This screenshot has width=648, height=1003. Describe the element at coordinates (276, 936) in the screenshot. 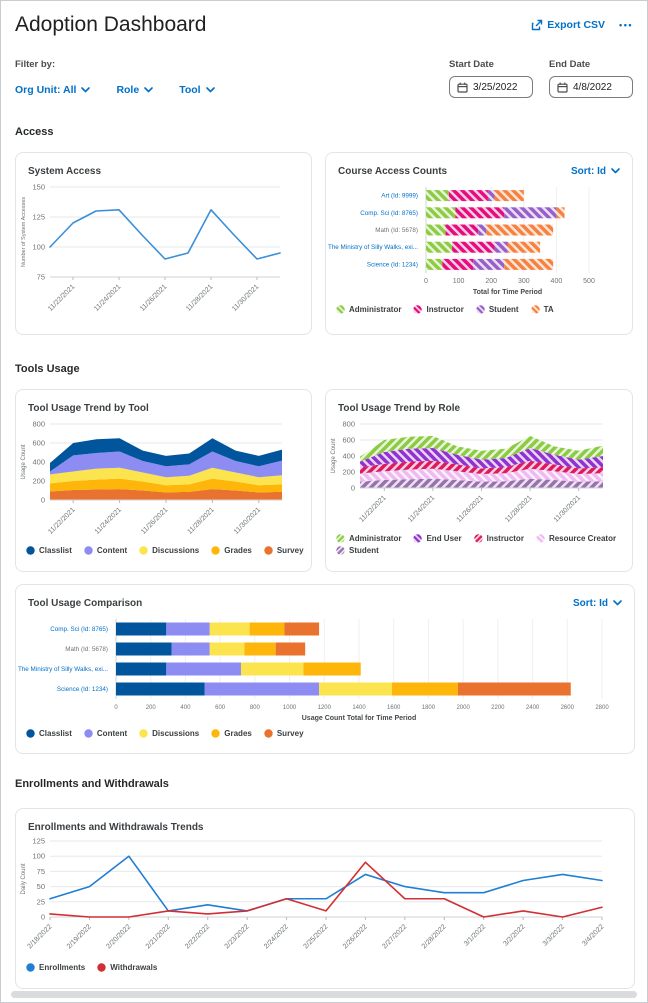

I see `svg-text: 2/24/2022` at that location.